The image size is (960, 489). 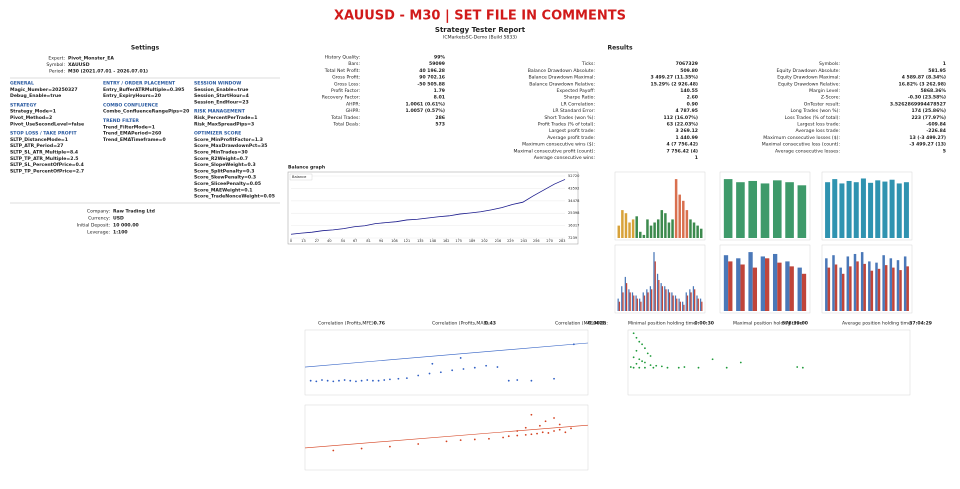 I want to click on result-label: Maximal consecutive loss (count):, so click(x=801, y=145).